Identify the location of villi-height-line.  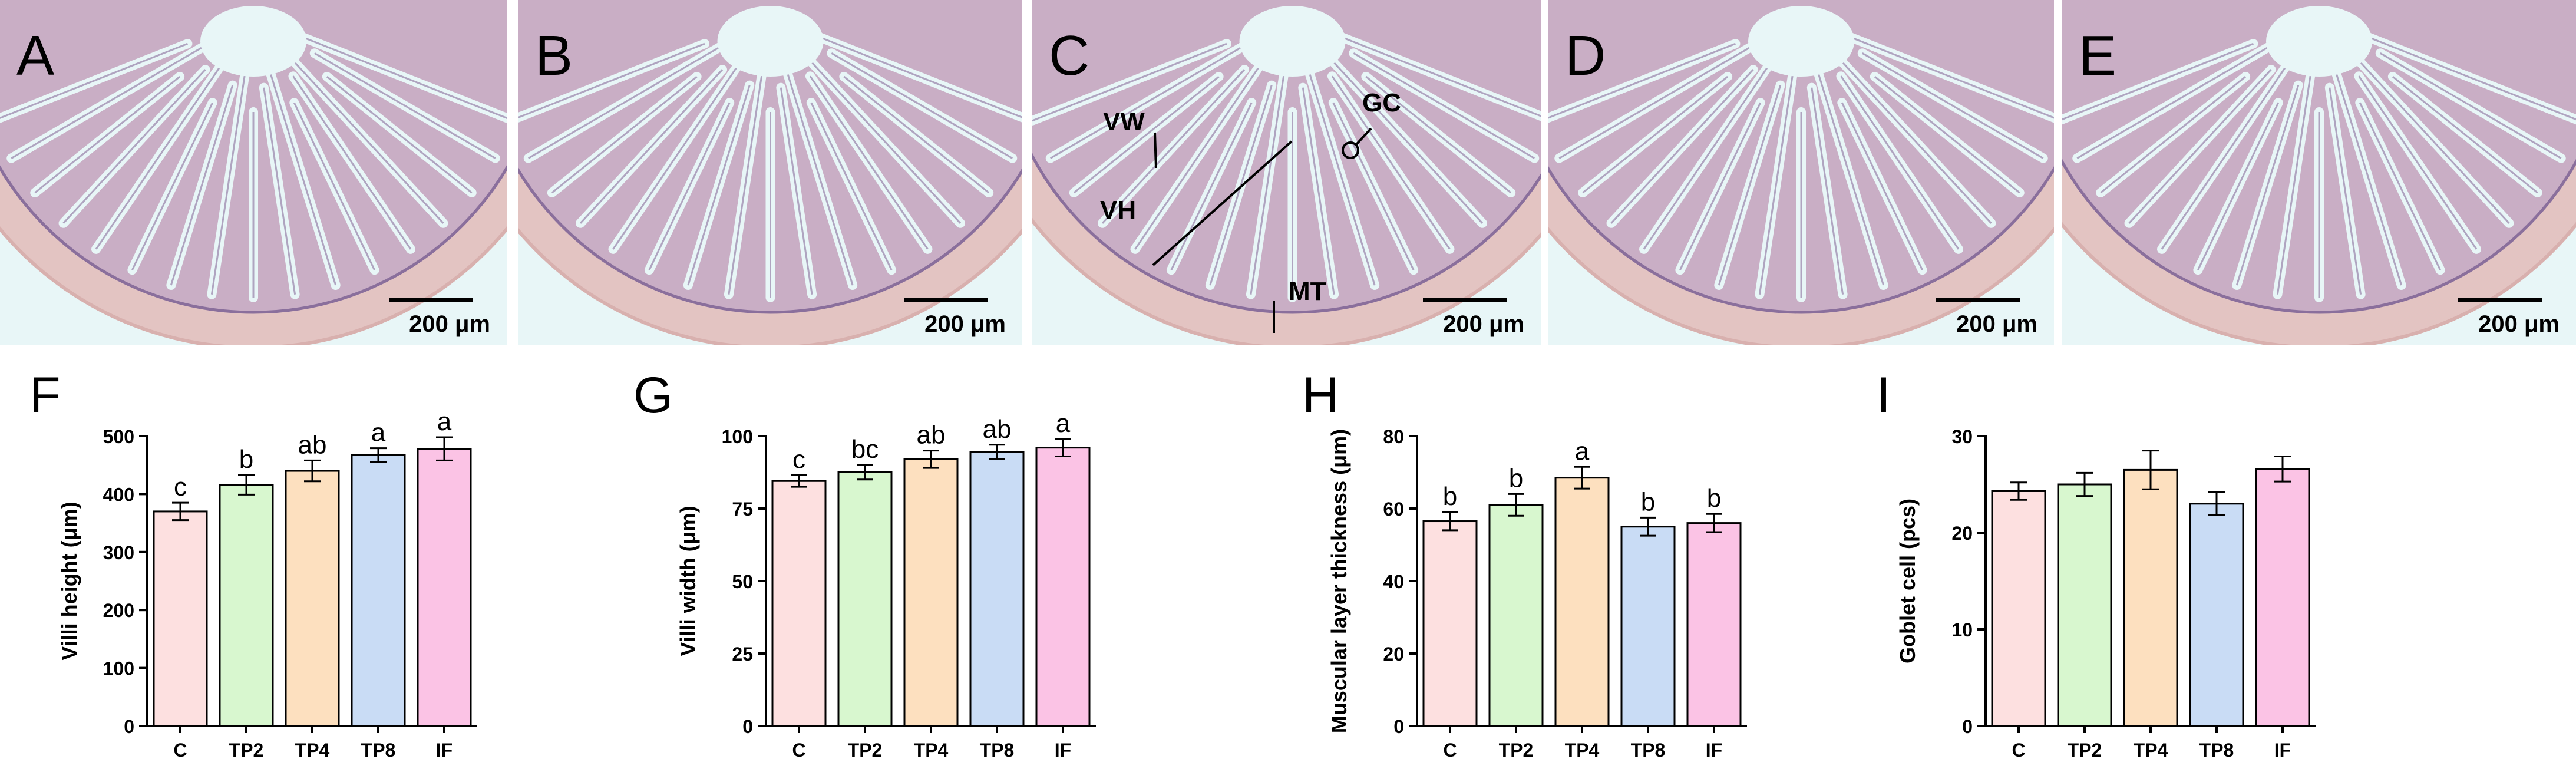
(1222, 203).